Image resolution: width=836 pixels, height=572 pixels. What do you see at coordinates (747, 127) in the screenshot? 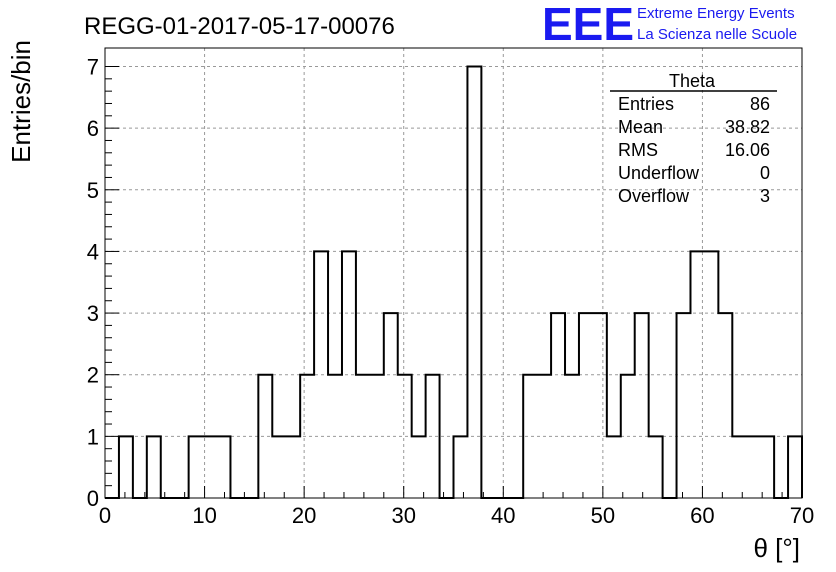
I see `stats-value-mean: 38.82` at bounding box center [747, 127].